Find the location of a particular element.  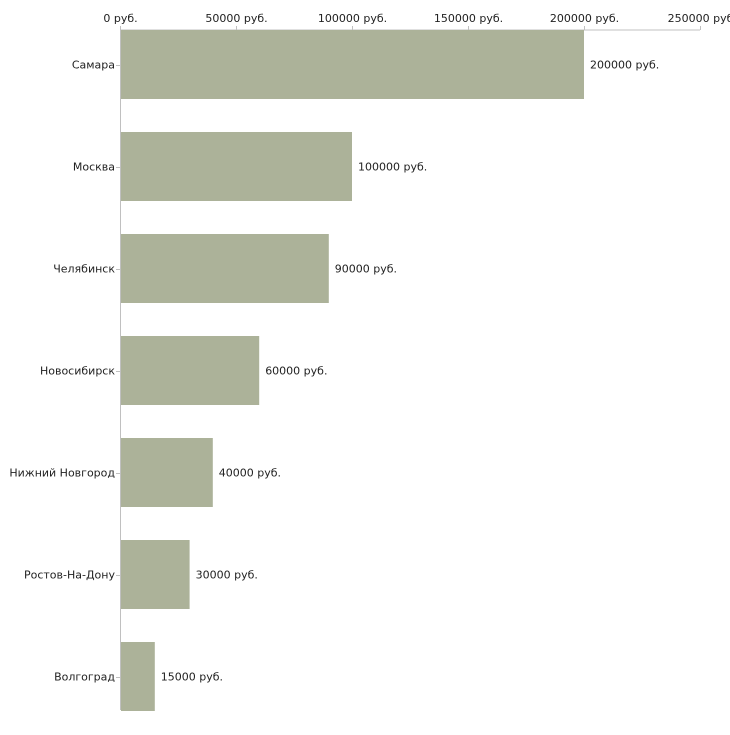

x-tick-label: 200000 руб. is located at coordinates (584, 18).